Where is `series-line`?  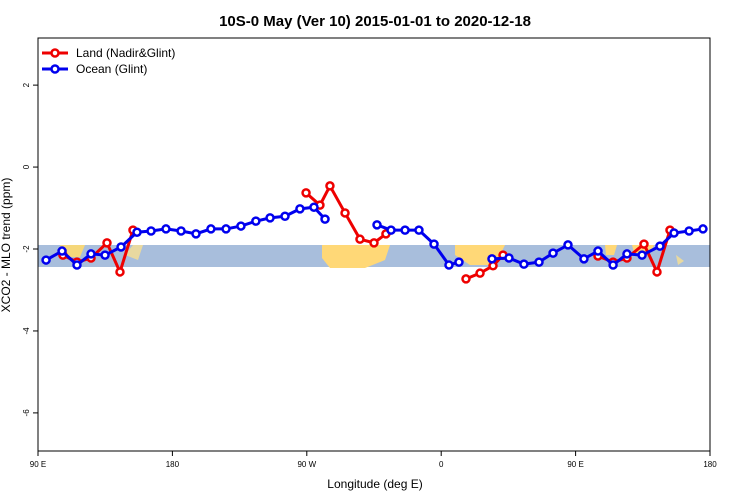 series-line is located at coordinates (485, 267).